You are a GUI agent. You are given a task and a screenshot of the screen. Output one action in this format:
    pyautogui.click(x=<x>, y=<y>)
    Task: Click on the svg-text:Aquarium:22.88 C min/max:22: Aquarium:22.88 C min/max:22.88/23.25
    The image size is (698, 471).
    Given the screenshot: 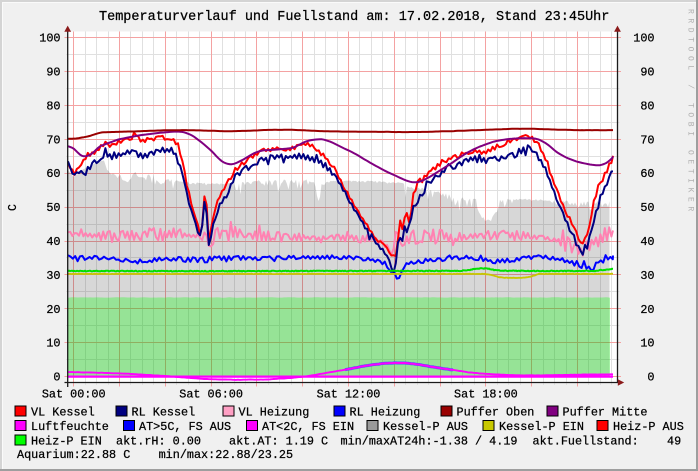 What is the action you would take?
    pyautogui.click(x=155, y=455)
    